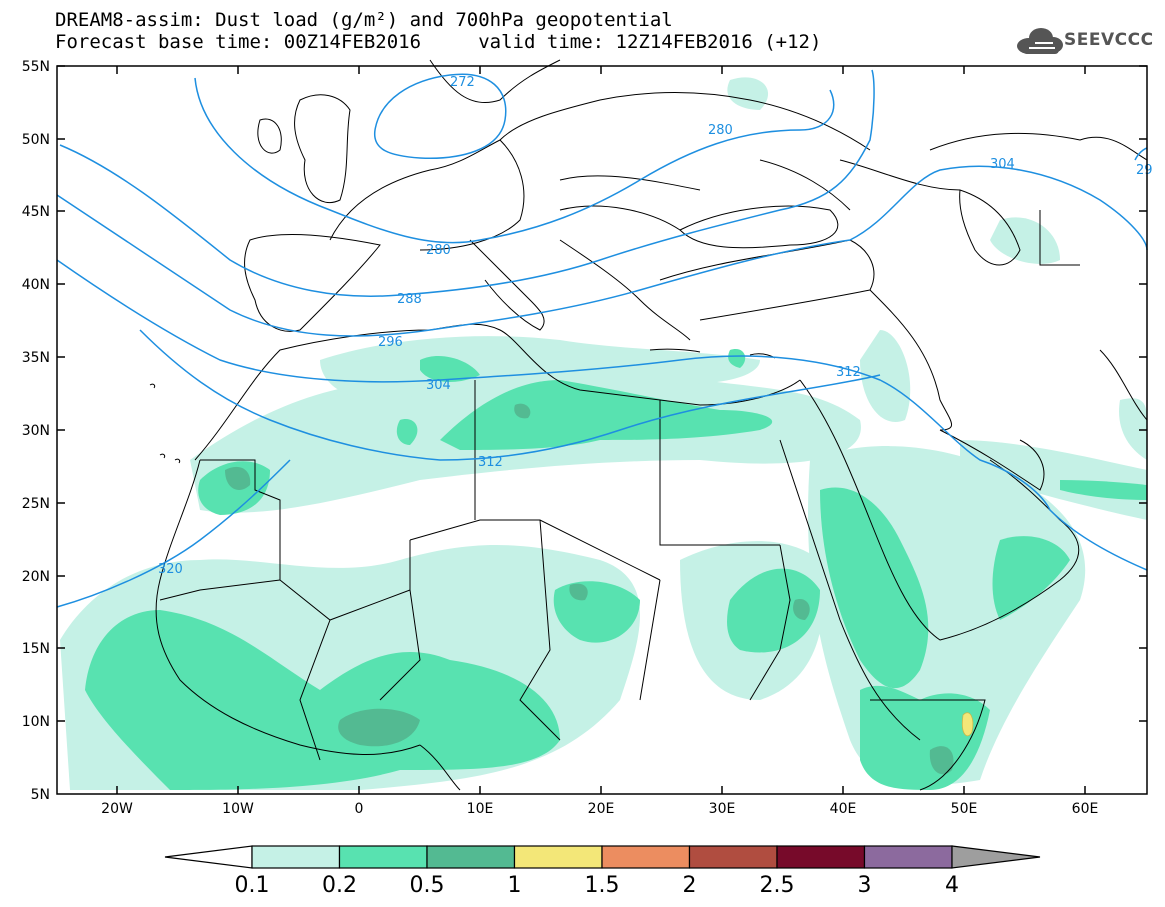 The width and height of the screenshot is (1165, 907). I want to click on lat-label: 45N, so click(36, 212).